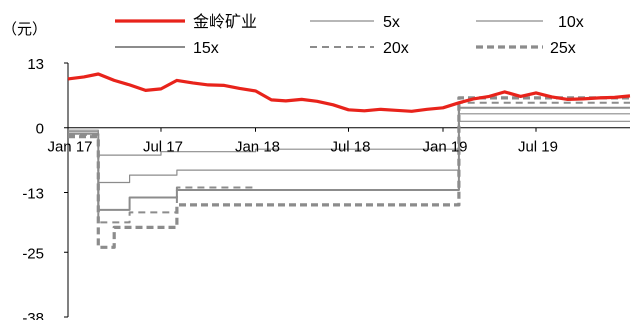 The image size is (631, 320). I want to click on y-tick-label: -25, so click(33, 253).